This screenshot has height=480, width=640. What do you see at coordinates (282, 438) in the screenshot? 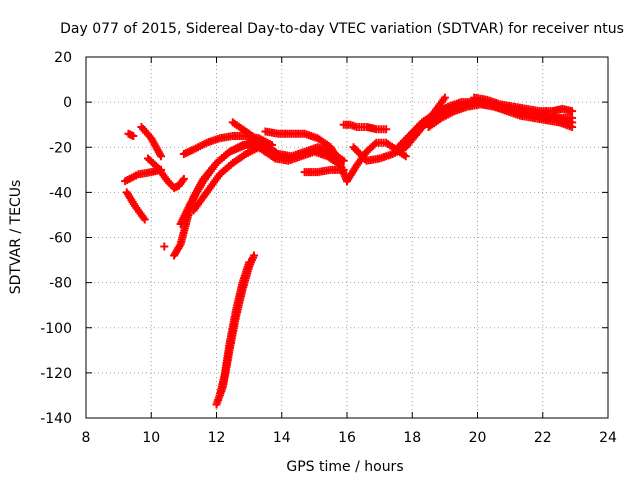
I see `x-tick-label: 14` at bounding box center [282, 438].